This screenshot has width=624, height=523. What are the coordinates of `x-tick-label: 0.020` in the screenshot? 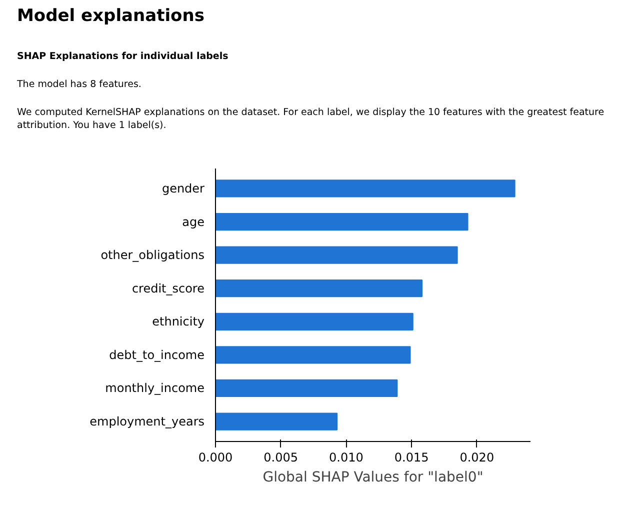 It's located at (477, 457).